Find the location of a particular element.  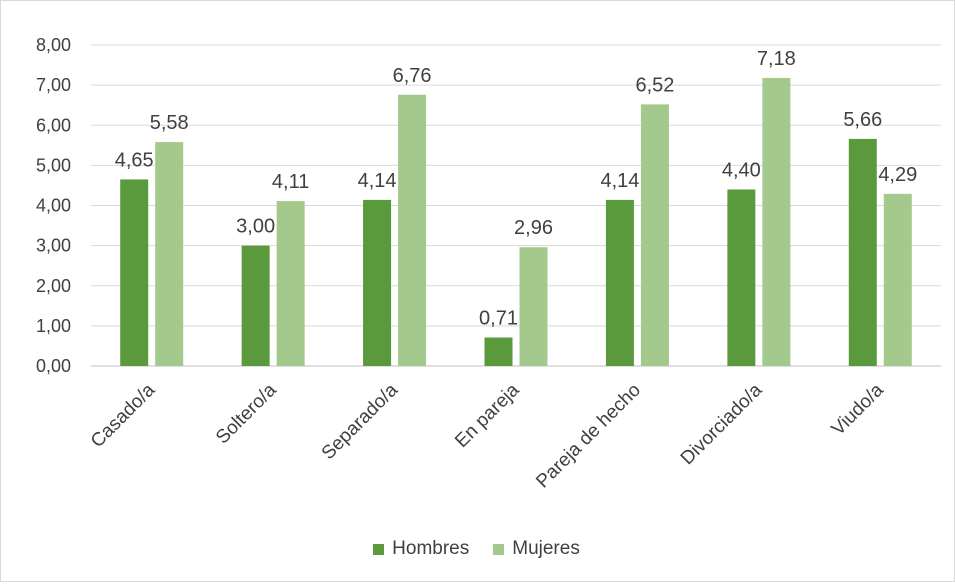

legend-item-mujeres: Mujeres is located at coordinates (536, 549).